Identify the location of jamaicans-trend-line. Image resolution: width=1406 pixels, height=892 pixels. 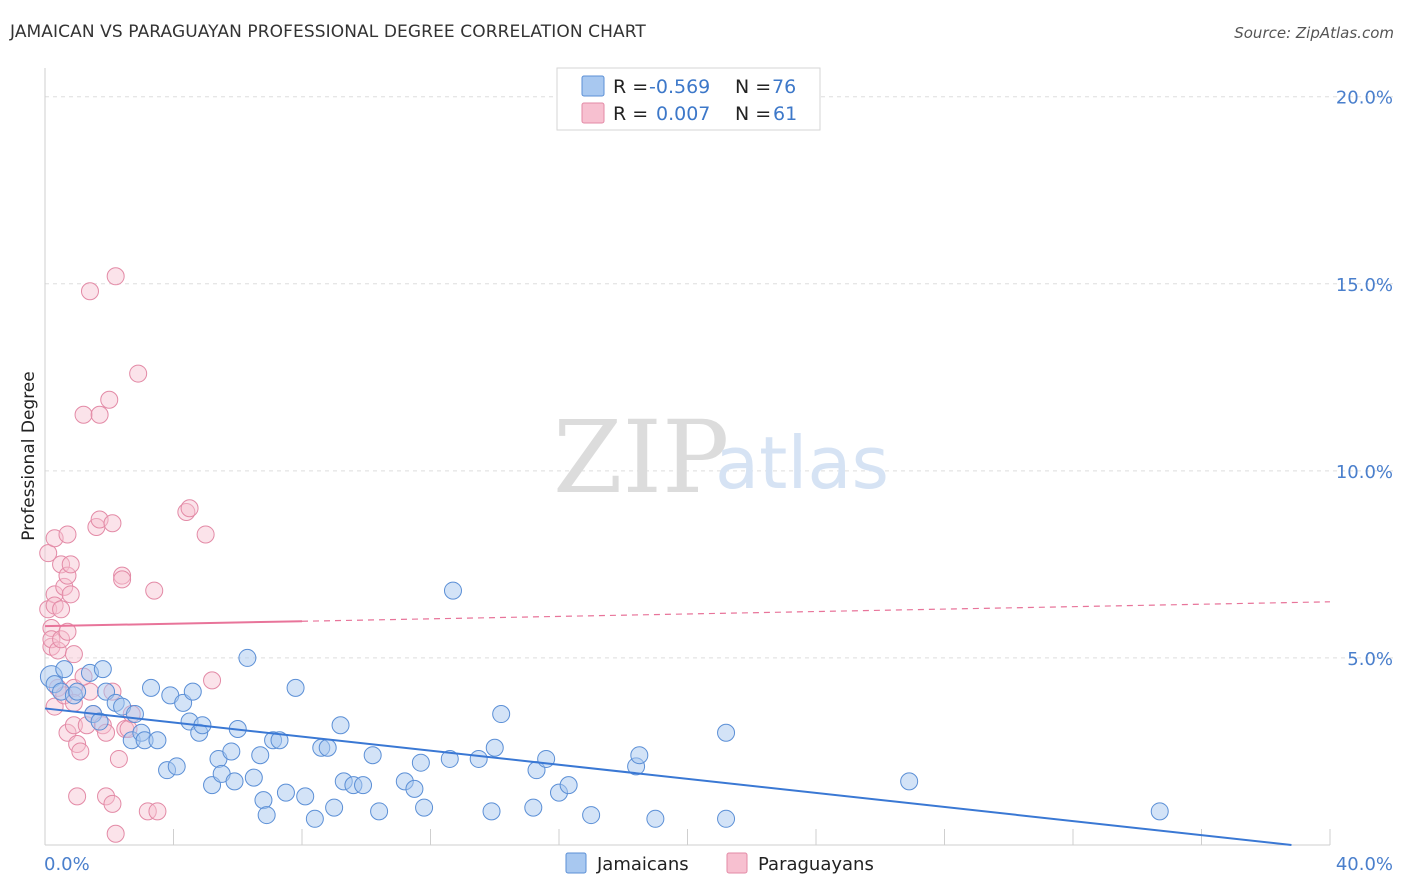
(668, 776).